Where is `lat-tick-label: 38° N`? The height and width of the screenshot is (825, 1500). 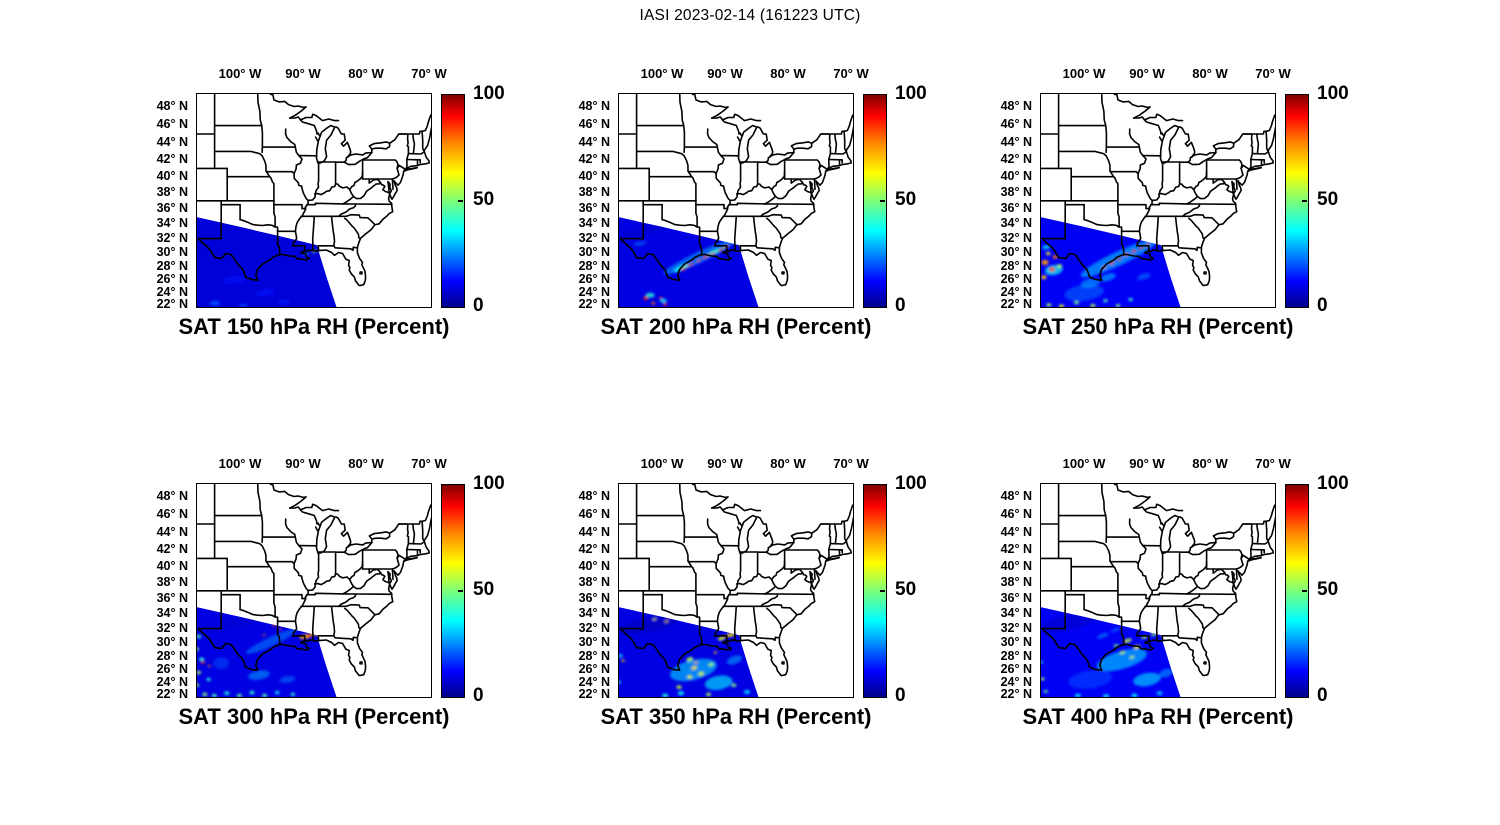
lat-tick-label: 38° N is located at coordinates (172, 582).